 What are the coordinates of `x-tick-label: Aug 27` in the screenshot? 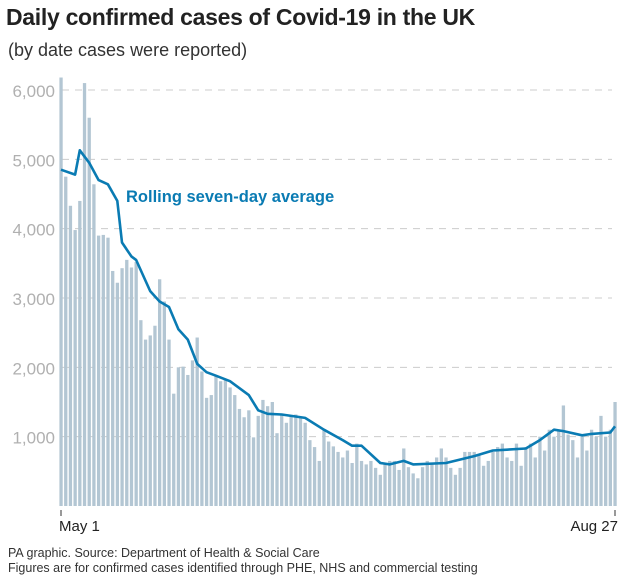 It's located at (594, 526).